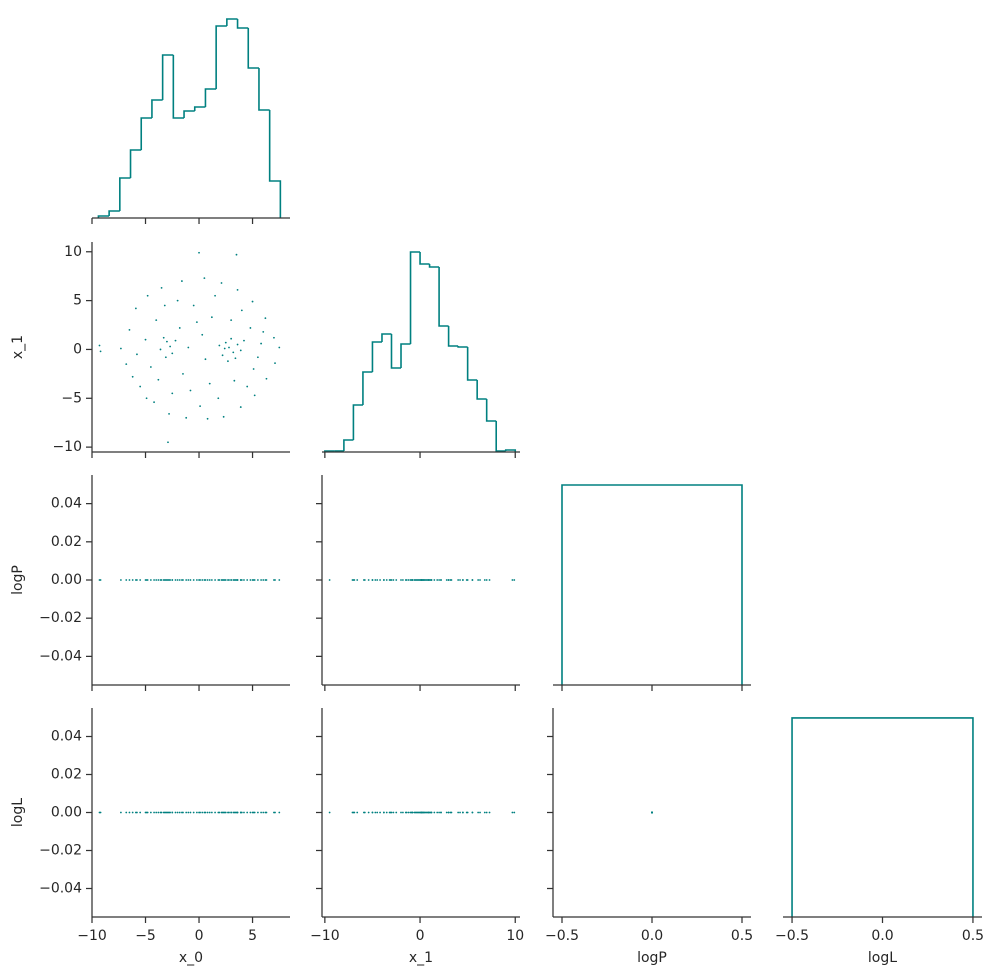 The height and width of the screenshot is (977, 995). Describe the element at coordinates (145, 936) in the screenshot. I see `x-tick-label: −5` at that location.